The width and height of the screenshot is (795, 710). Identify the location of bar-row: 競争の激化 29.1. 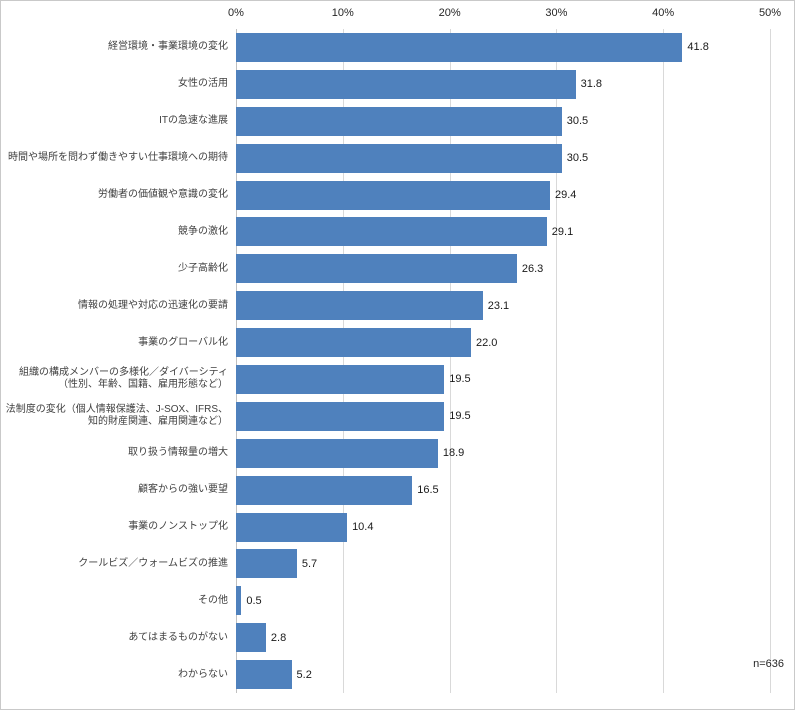
(397, 231).